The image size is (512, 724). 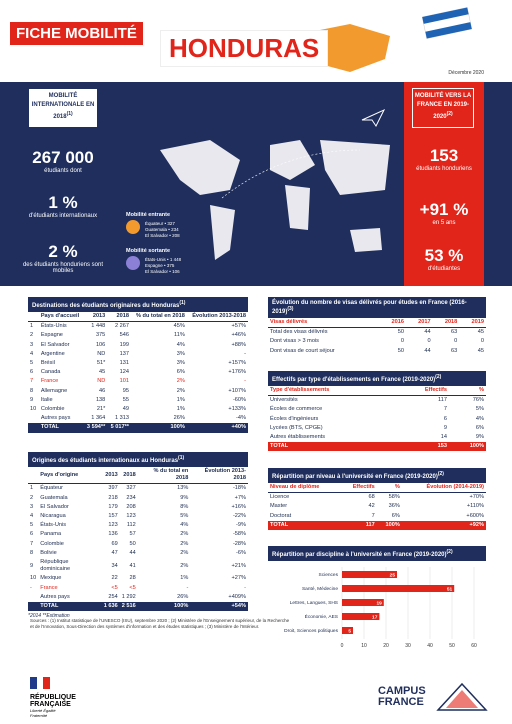 What do you see at coordinates (392, 323) in the screenshot?
I see `header-cell: 2016` at bounding box center [392, 323].